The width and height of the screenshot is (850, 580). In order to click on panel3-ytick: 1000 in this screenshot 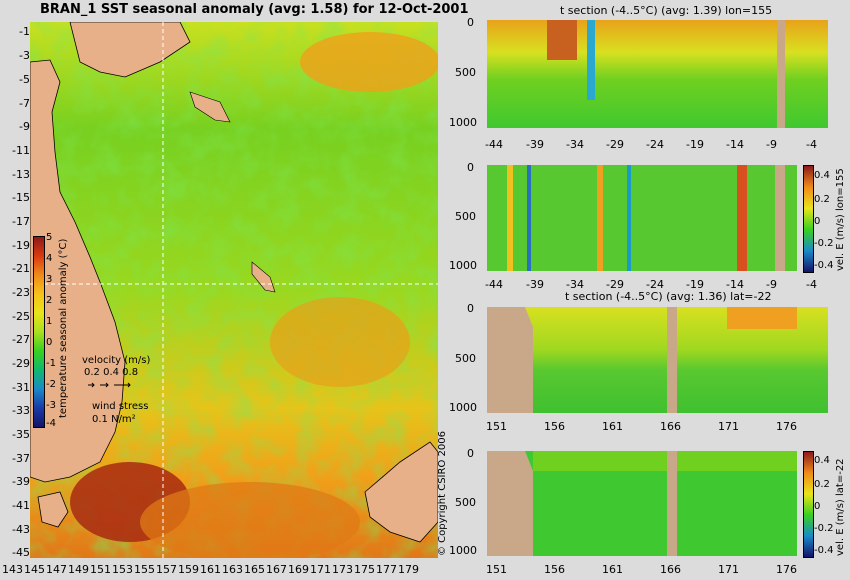, I will do `click(463, 407)`.